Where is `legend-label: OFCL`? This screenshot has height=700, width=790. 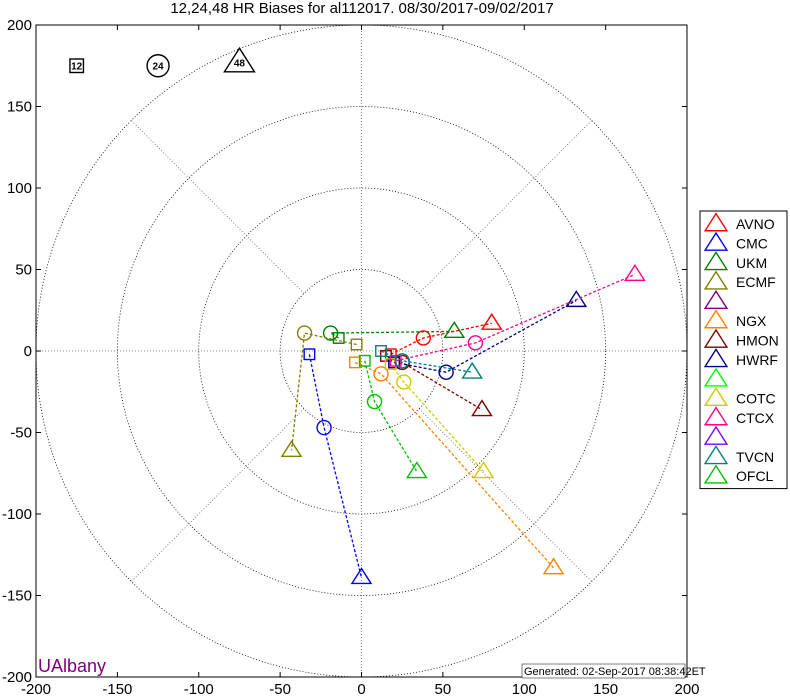
legend-label: OFCL is located at coordinates (755, 476).